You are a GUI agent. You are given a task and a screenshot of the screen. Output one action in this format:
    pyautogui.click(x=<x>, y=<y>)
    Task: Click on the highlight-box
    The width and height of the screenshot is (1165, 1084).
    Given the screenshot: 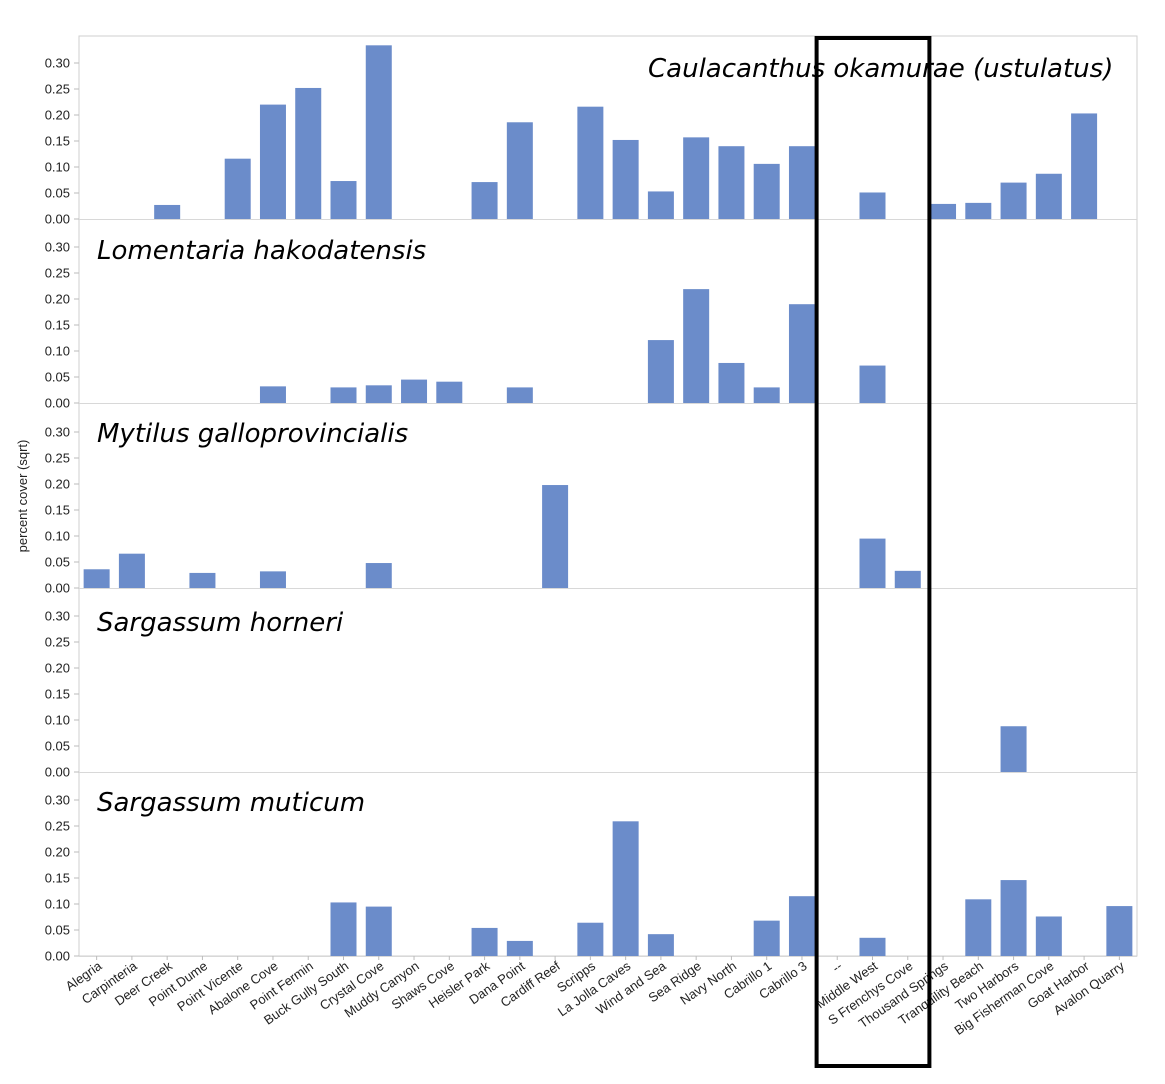 What is the action you would take?
    pyautogui.click(x=873, y=552)
    